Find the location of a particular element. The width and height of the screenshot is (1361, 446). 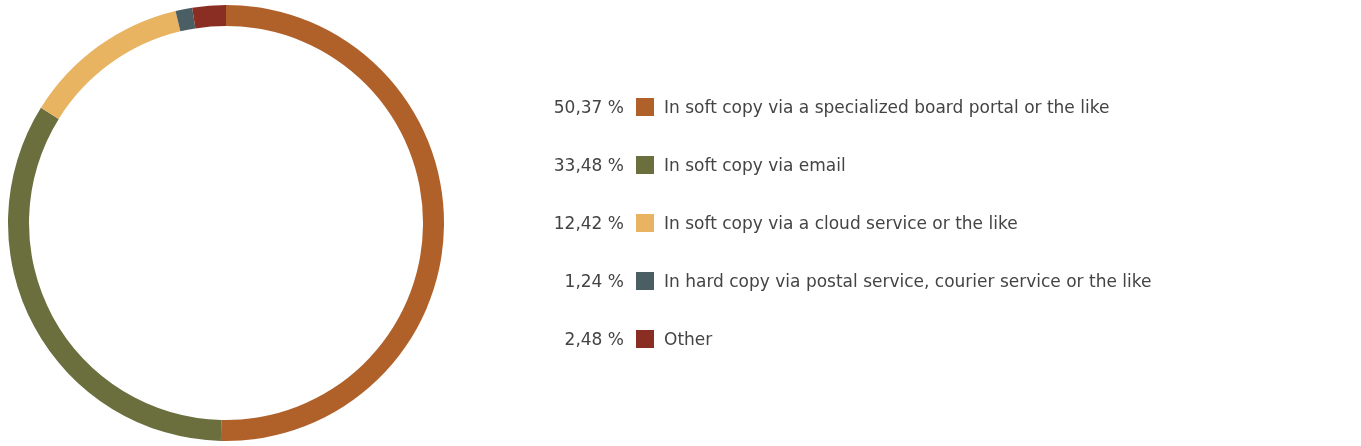

data-label: 1,24 % is located at coordinates (594, 281).